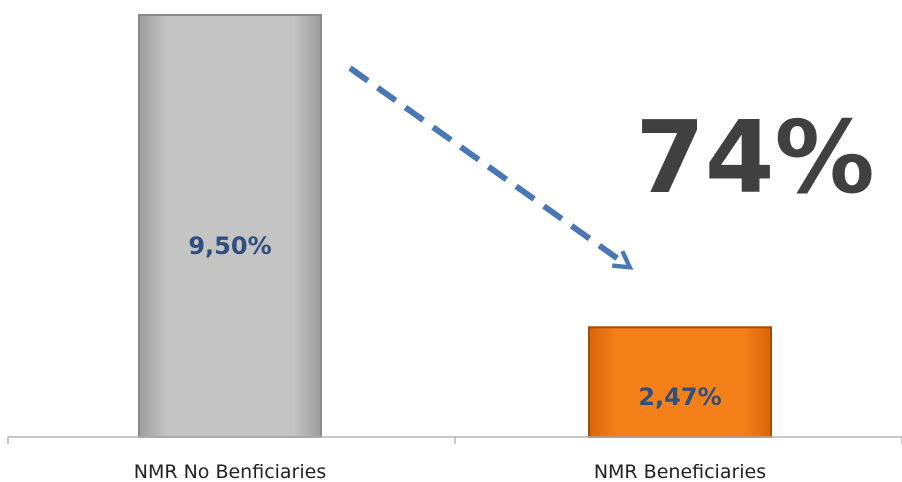 The image size is (902, 482). Describe the element at coordinates (679, 397) in the screenshot. I see `bar-value-label-1: 2,47%` at that location.